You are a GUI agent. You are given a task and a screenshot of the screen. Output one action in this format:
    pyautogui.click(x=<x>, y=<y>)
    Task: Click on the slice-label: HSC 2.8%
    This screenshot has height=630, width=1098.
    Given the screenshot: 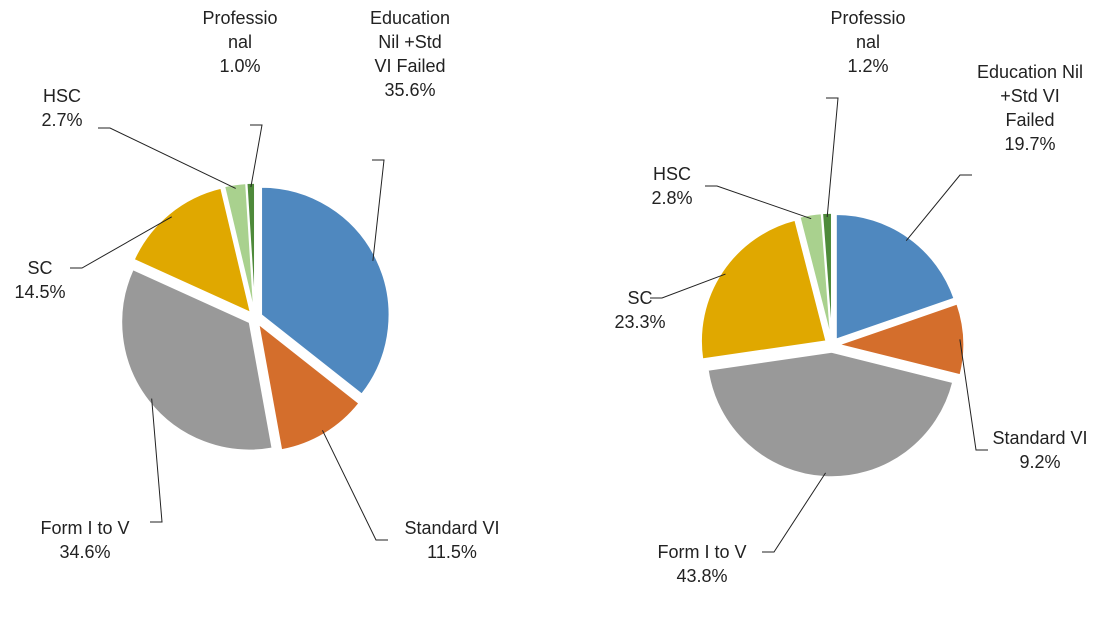 What is the action you would take?
    pyautogui.click(x=672, y=186)
    